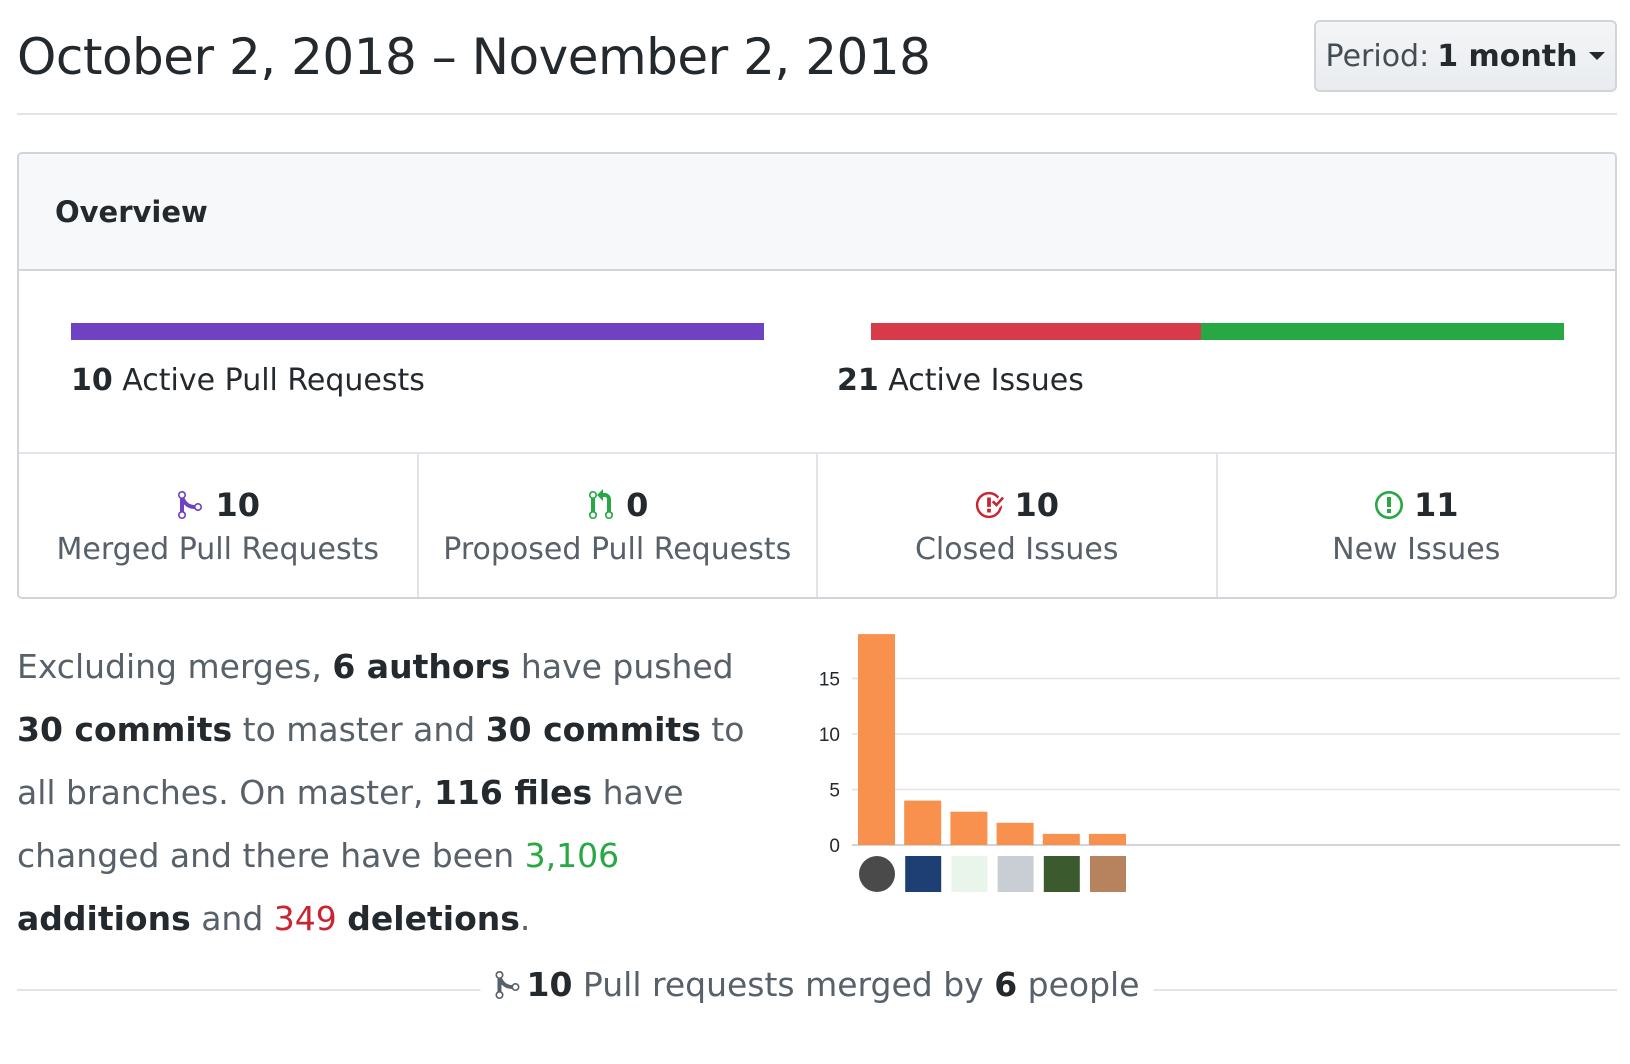  Describe the element at coordinates (1416, 549) in the screenshot. I see `stat-label: New Issues` at that location.